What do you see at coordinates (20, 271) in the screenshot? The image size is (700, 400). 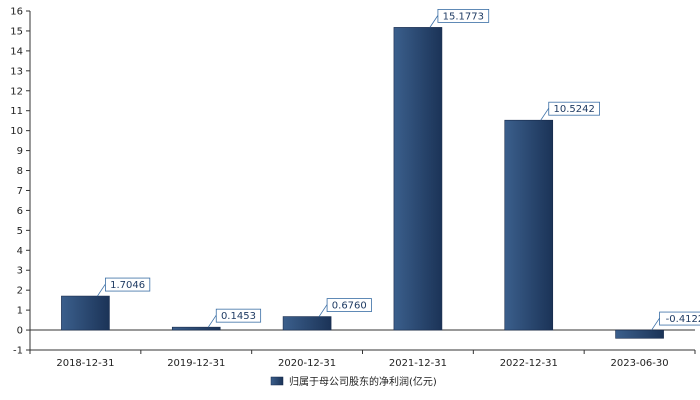 I see `y-tick-label: 3` at bounding box center [20, 271].